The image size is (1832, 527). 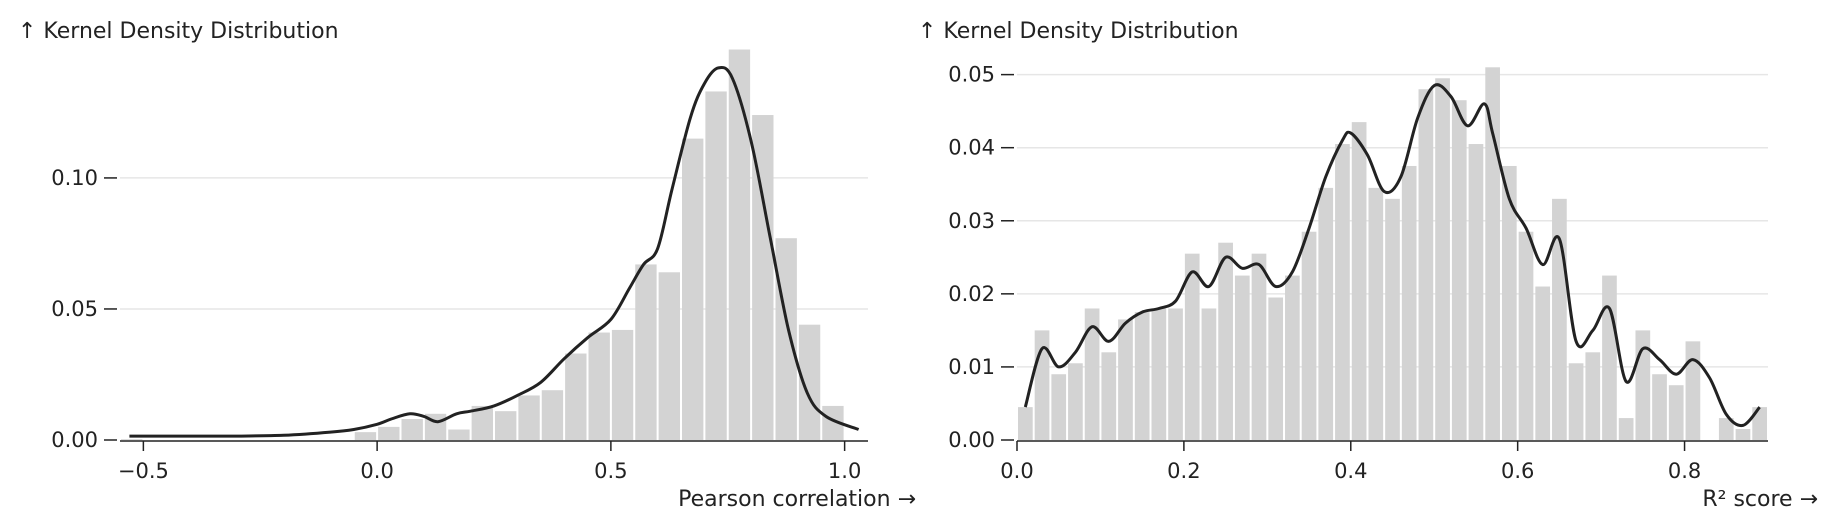 I want to click on right-x-tick-label: 0.2, so click(x=1183, y=471).